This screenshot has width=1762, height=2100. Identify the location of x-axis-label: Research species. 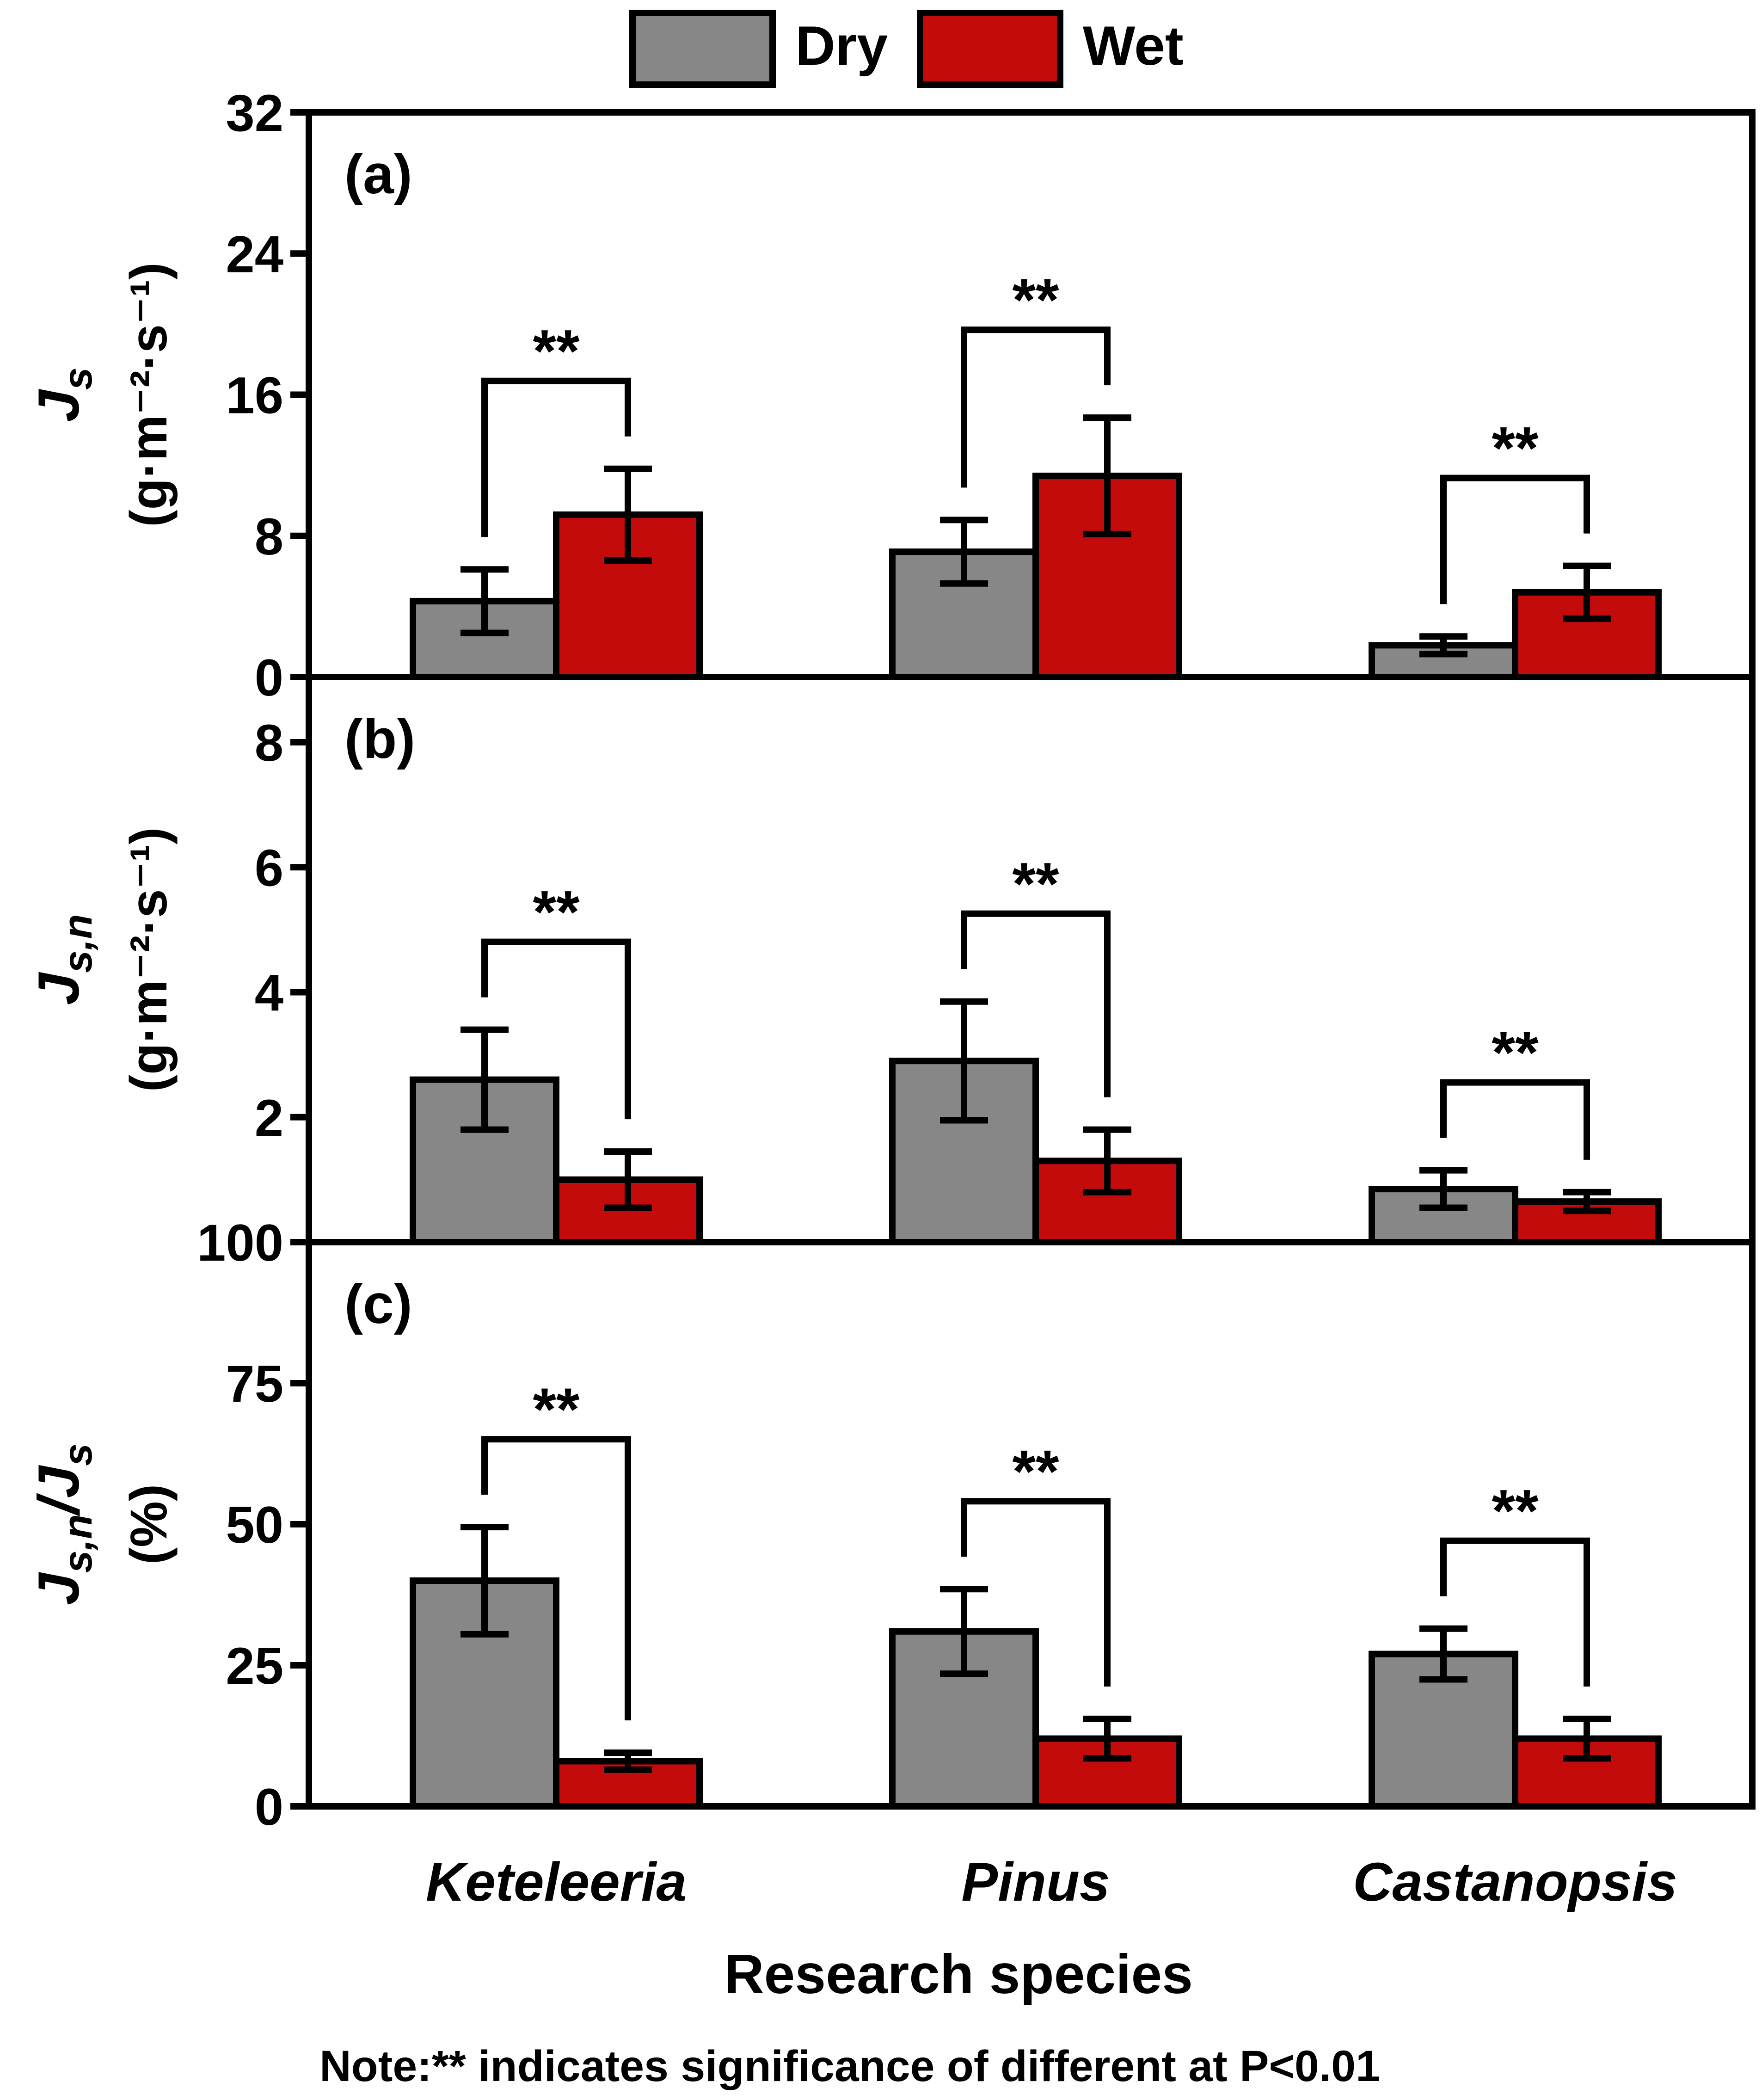
(958, 1974).